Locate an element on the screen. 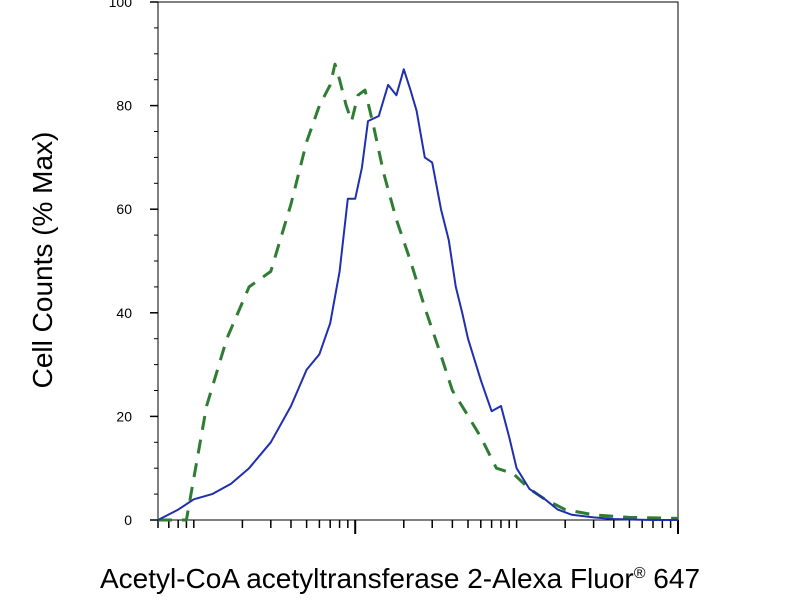 This screenshot has height=600, width=800. x-axis-title-suffix: 647 is located at coordinates (673, 578).